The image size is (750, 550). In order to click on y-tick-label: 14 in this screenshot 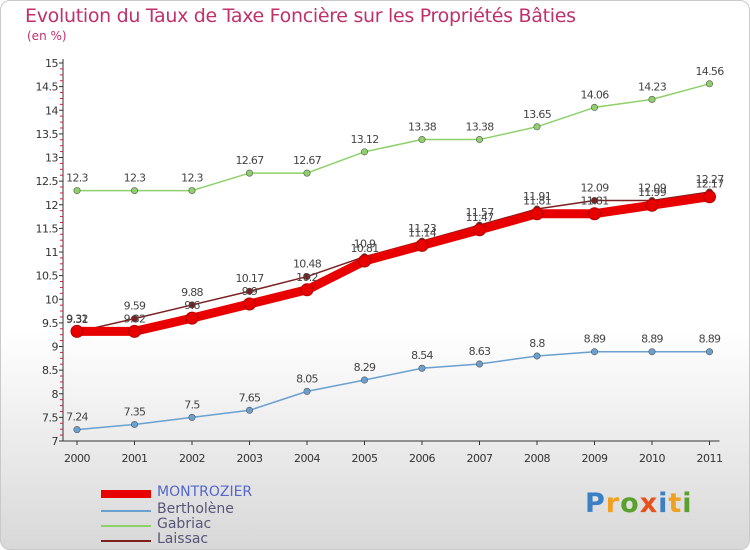, I will do `click(51, 110)`.